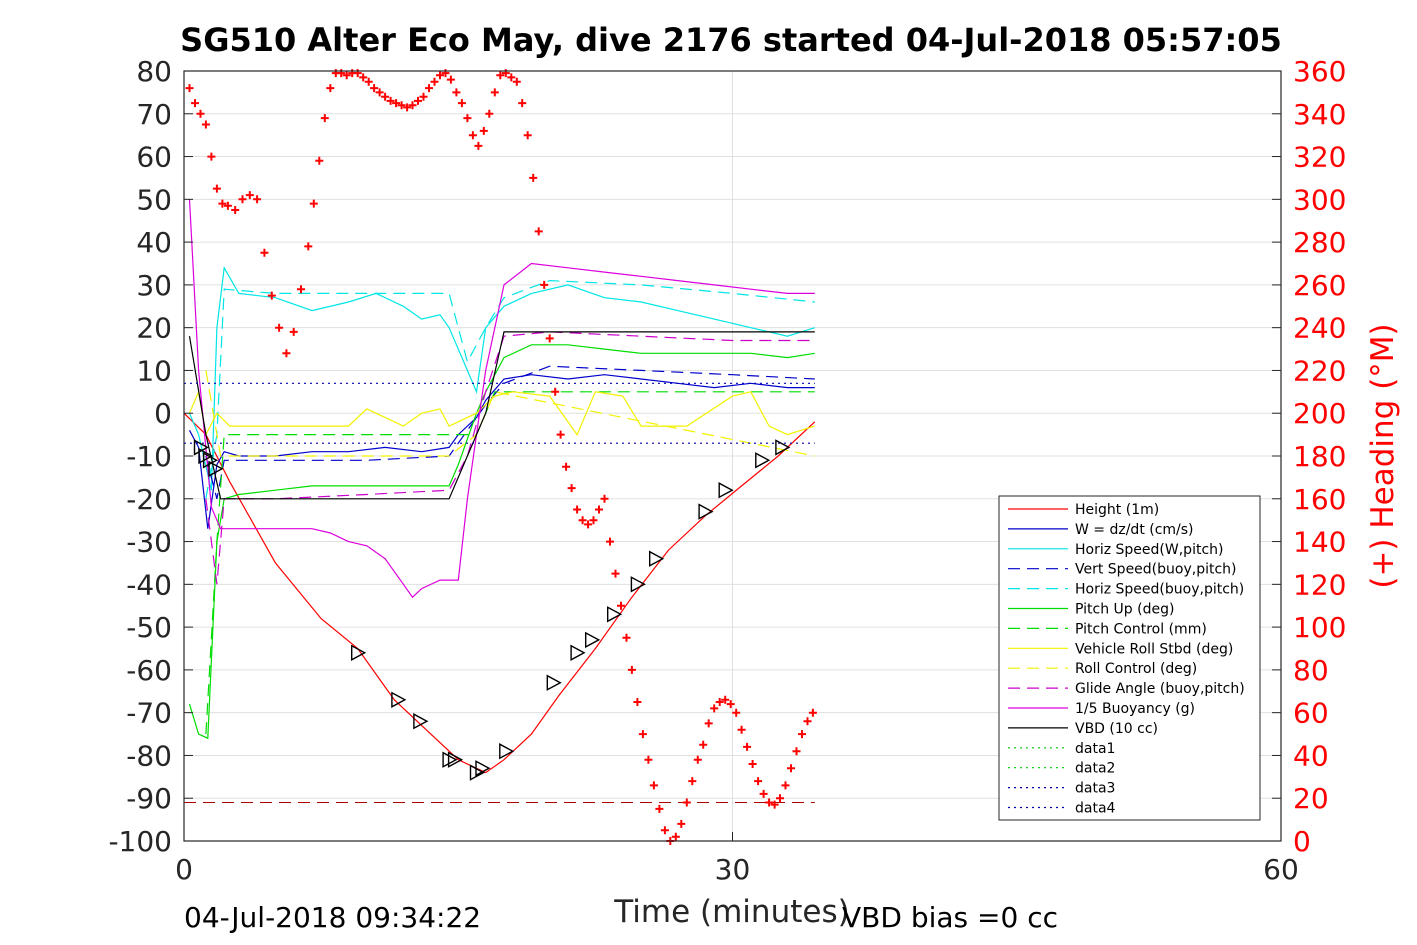  I want to click on y2-tick-label: 60, so click(1311, 713).